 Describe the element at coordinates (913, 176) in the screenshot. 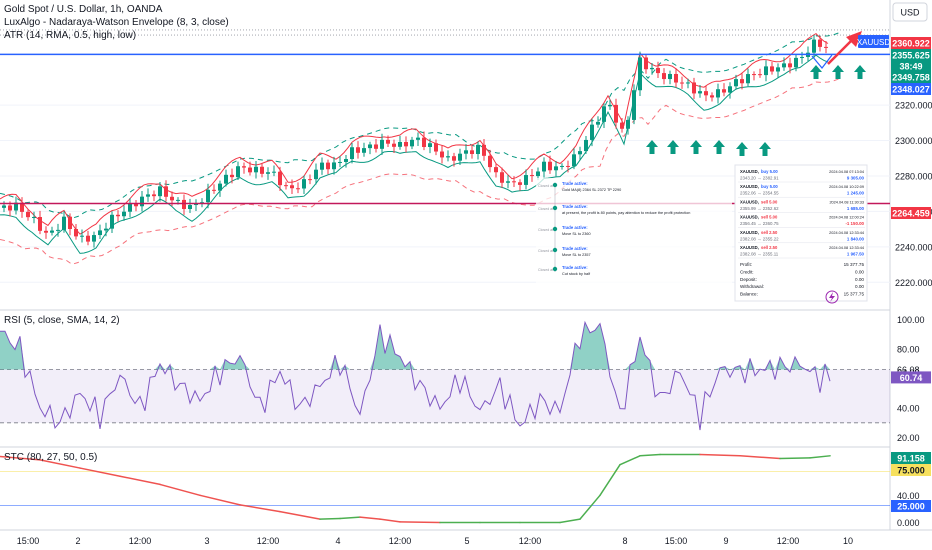

I see `price-axis-tick: 2280.000` at that location.